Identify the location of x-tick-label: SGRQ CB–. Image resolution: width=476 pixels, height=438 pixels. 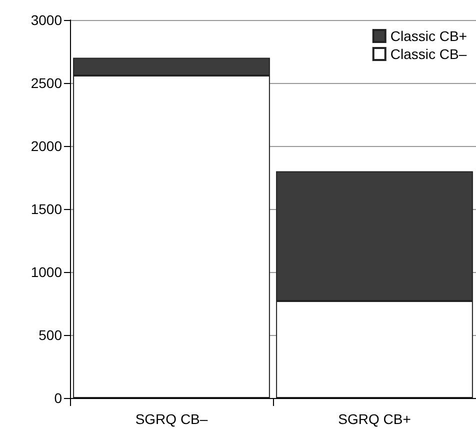
(171, 419).